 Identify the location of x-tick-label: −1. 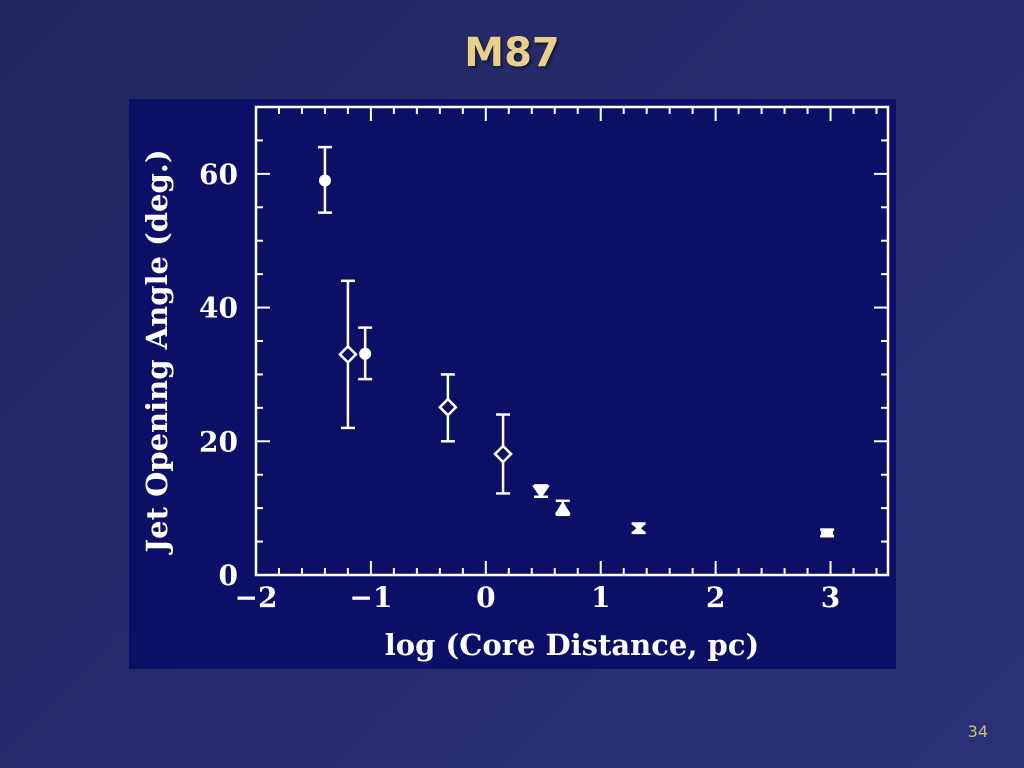
(370, 597).